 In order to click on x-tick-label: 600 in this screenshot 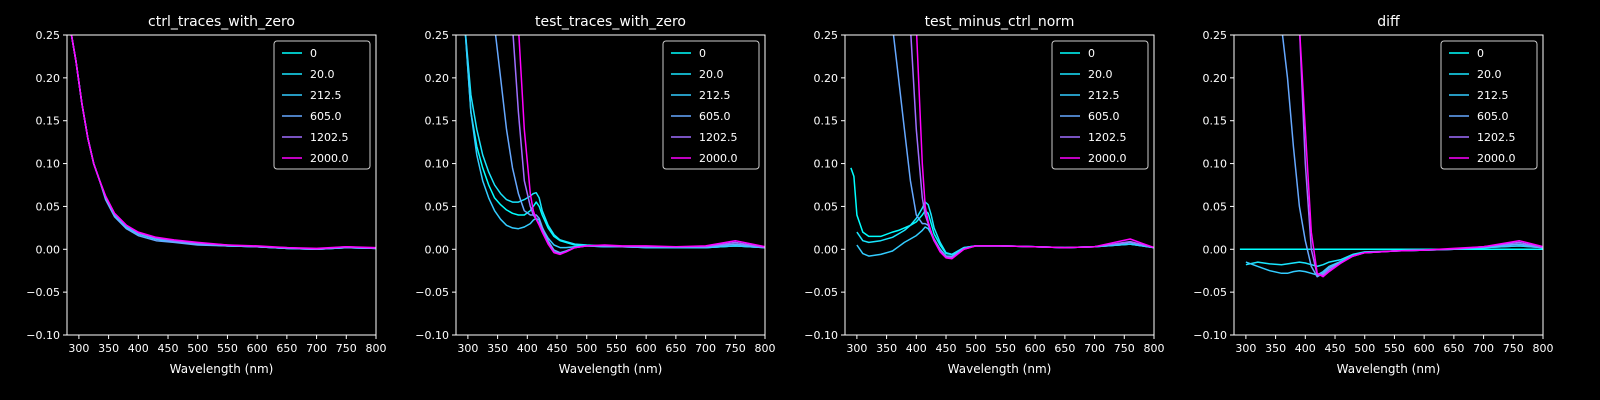, I will do `click(1035, 348)`.